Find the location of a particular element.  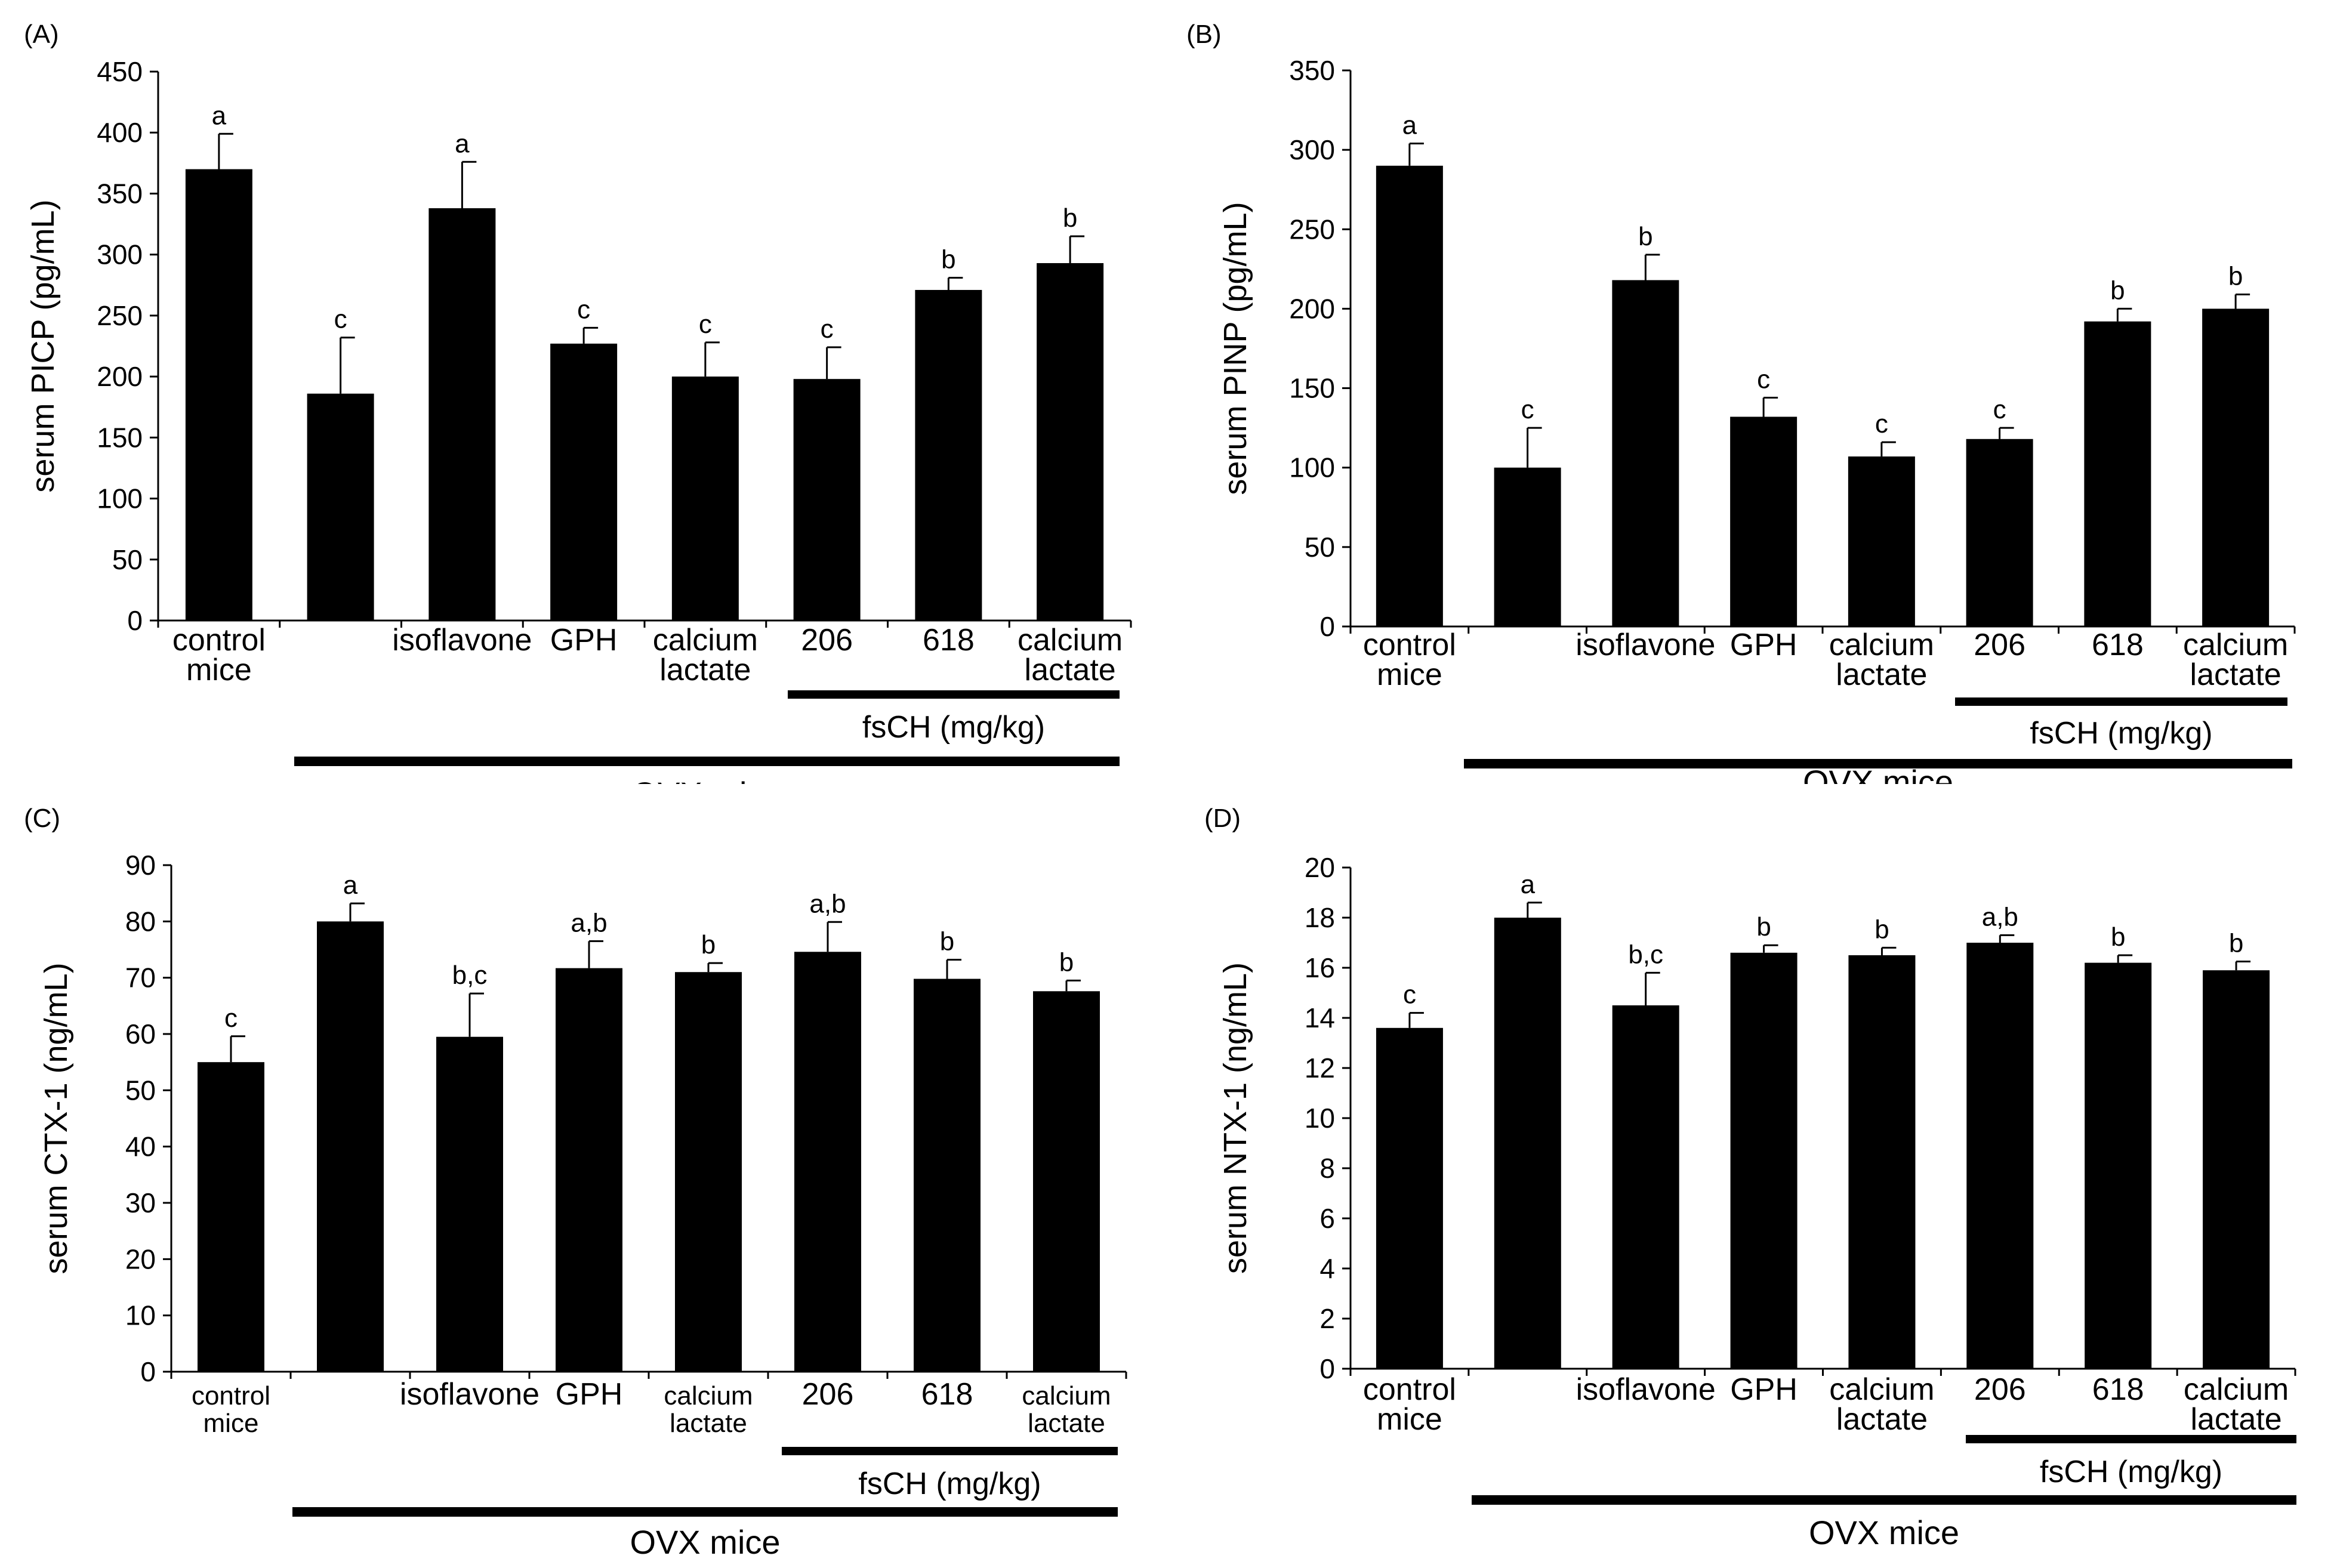

panel-label: (B) is located at coordinates (1204, 34).